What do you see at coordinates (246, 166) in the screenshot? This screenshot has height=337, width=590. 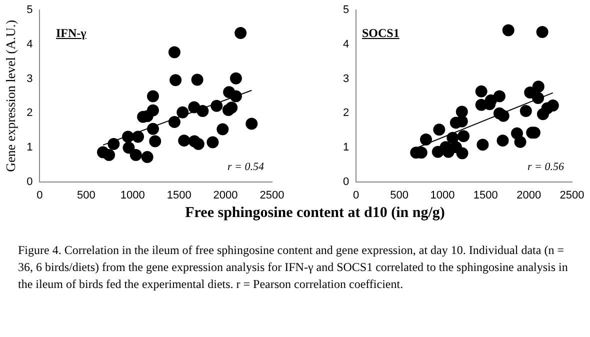 I see `annotation: r = 0.54` at bounding box center [246, 166].